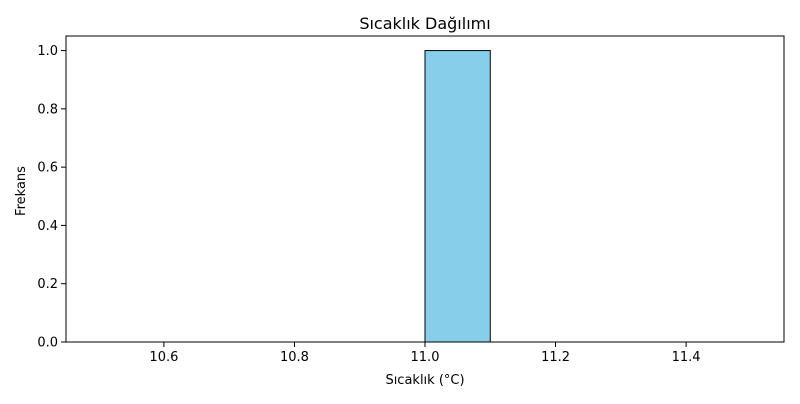  Describe the element at coordinates (21, 191) in the screenshot. I see `y-axis-label: Frekans` at that location.